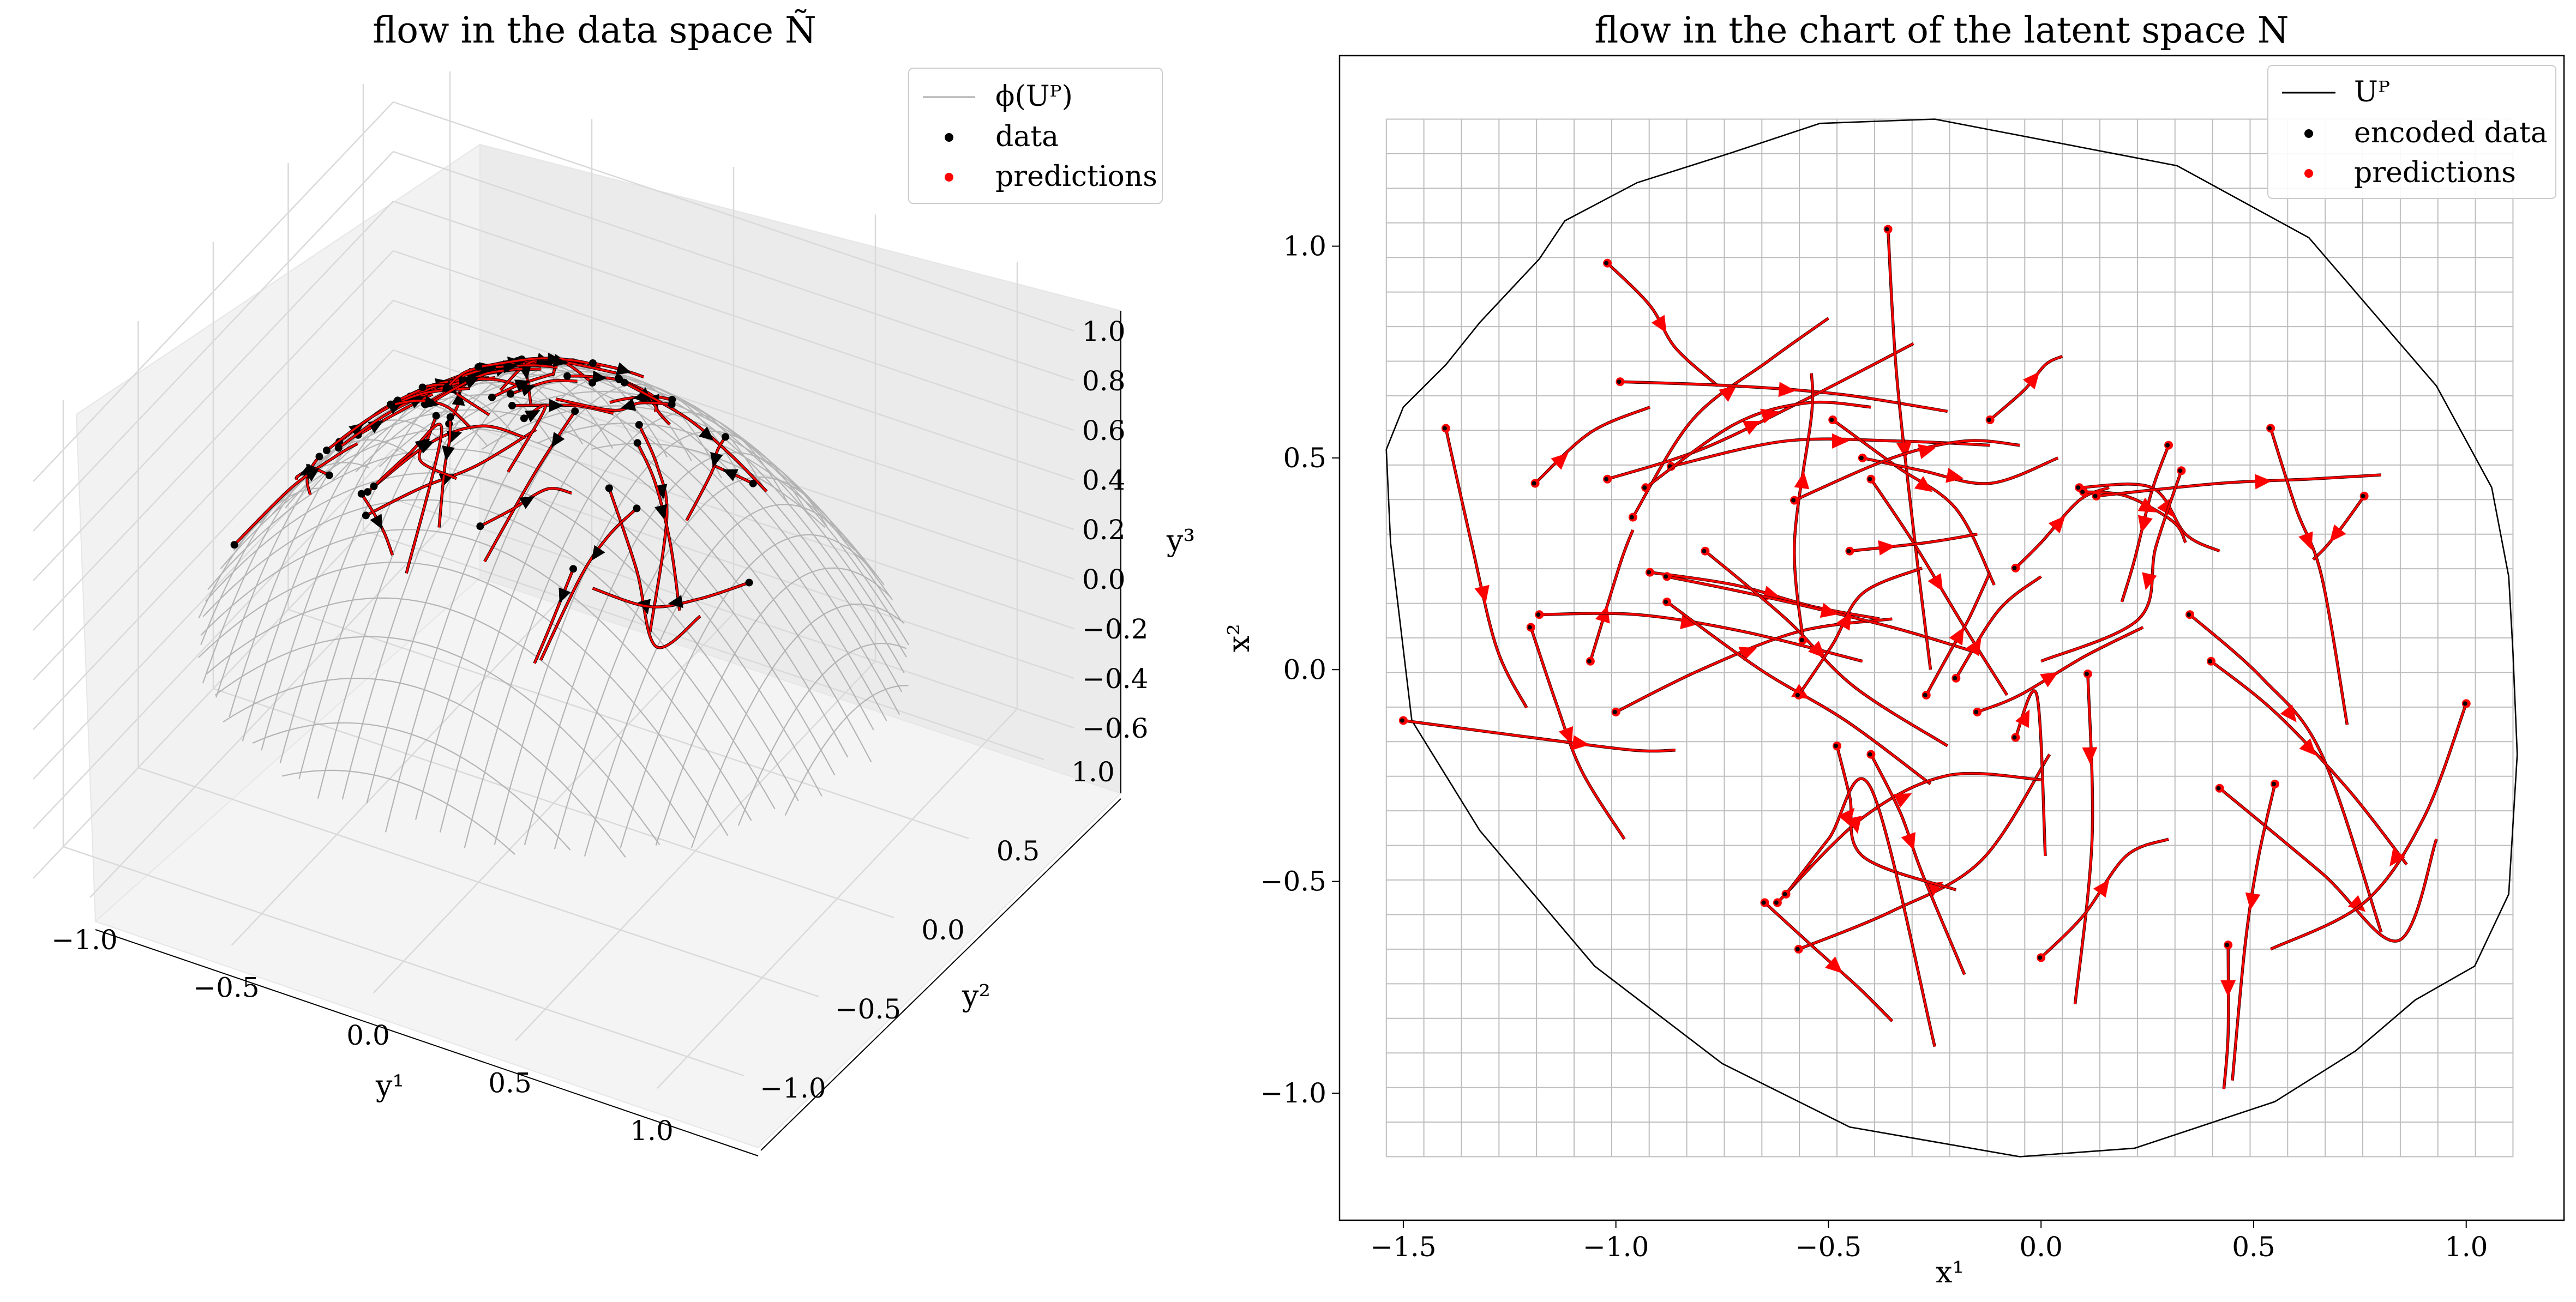 The image size is (2576, 1302). I want to click on y-tick-label-3d: 1.0, so click(1093, 772).